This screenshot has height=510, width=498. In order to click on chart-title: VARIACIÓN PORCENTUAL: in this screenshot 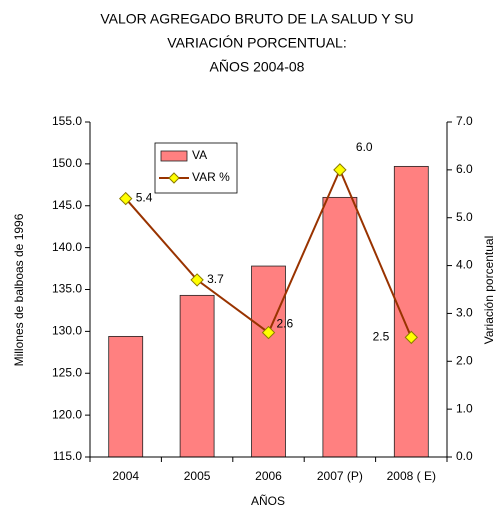, I will do `click(256, 43)`.